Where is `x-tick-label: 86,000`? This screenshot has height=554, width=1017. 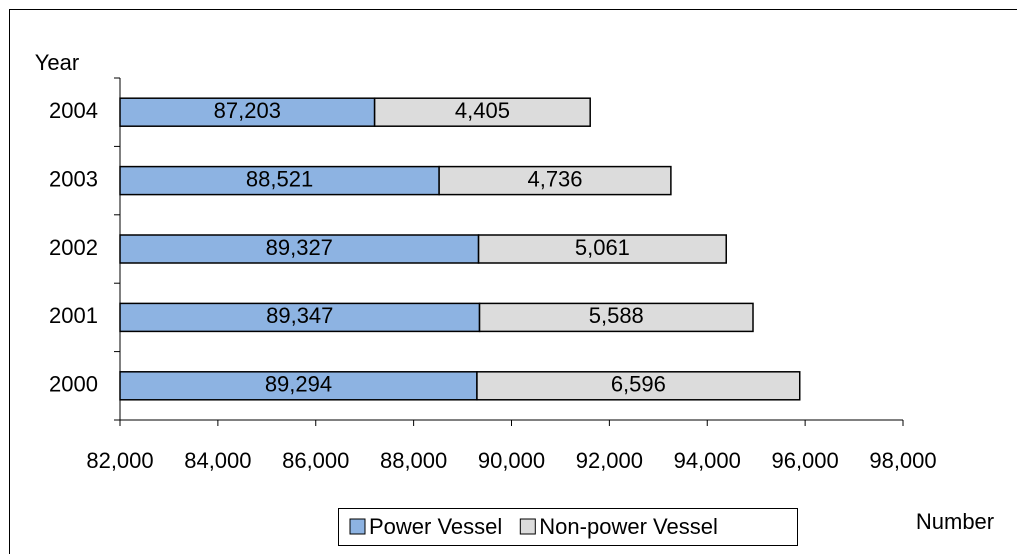 x-tick-label: 86,000 is located at coordinates (315, 460).